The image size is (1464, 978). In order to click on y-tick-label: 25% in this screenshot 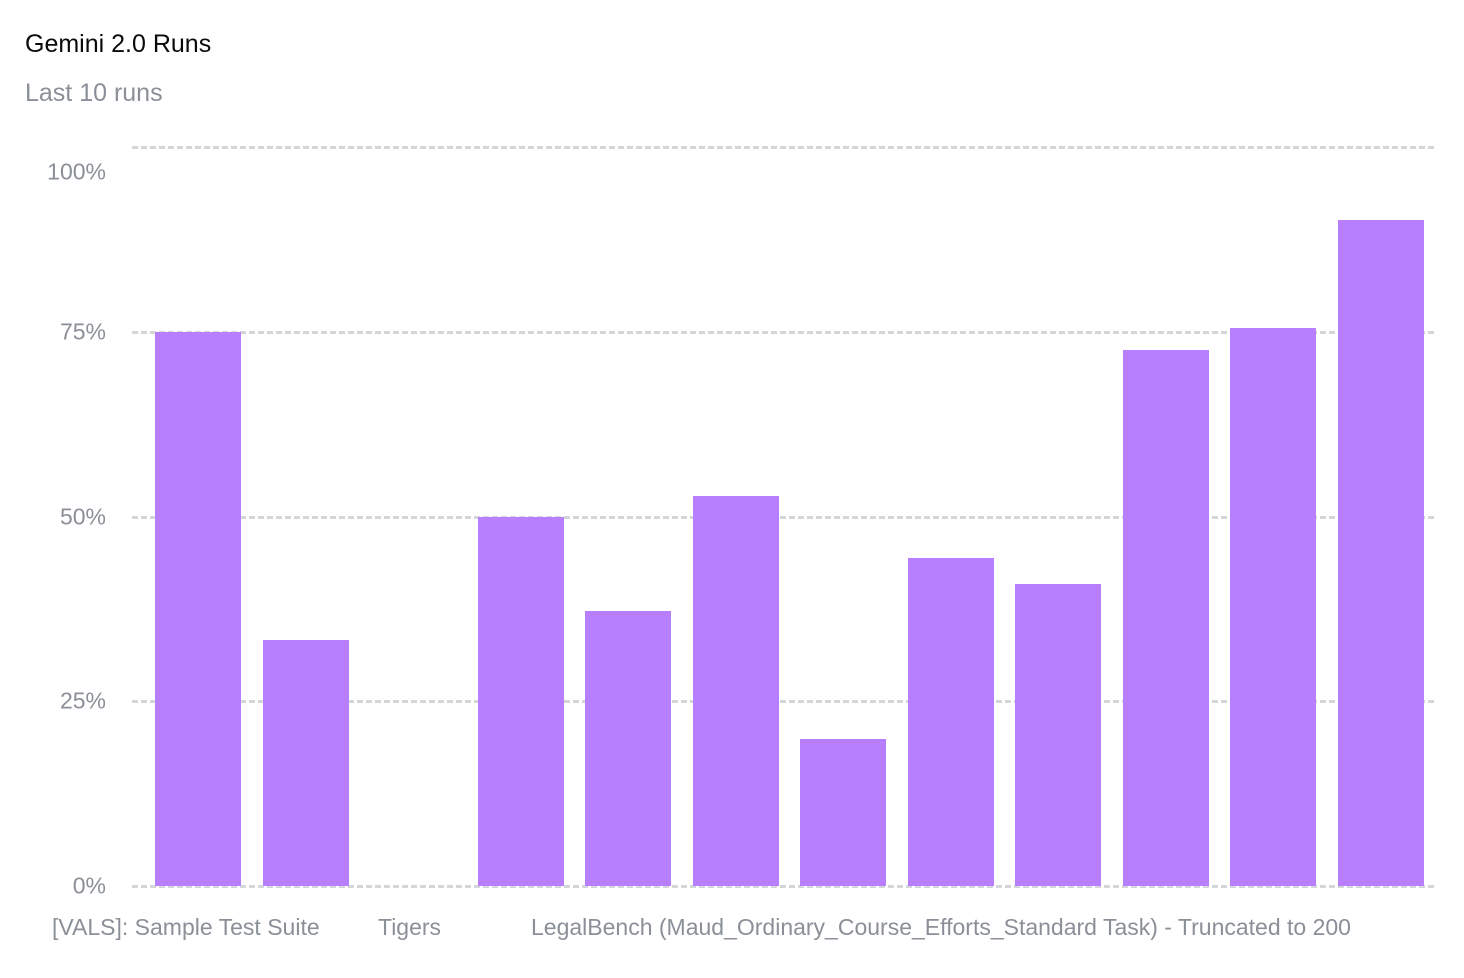, I will do `click(82, 700)`.